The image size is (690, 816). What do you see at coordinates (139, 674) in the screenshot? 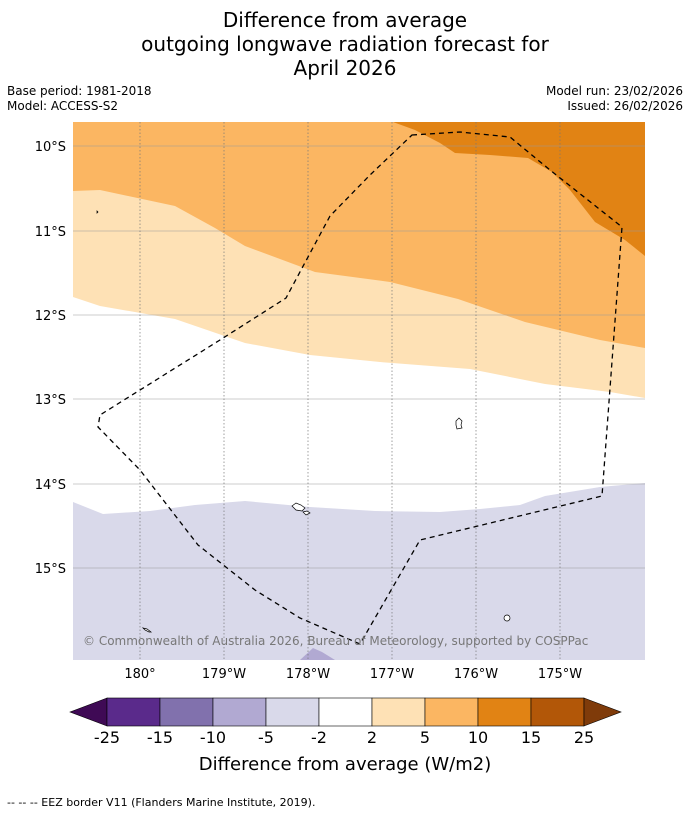
I see `lon-label: 180°` at bounding box center [139, 674].